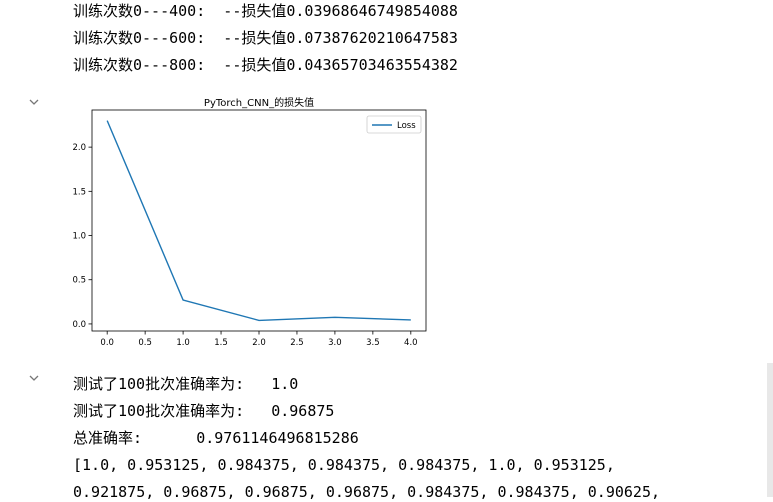  Describe the element at coordinates (770, 430) in the screenshot. I see `vertical-scrollbar` at that location.